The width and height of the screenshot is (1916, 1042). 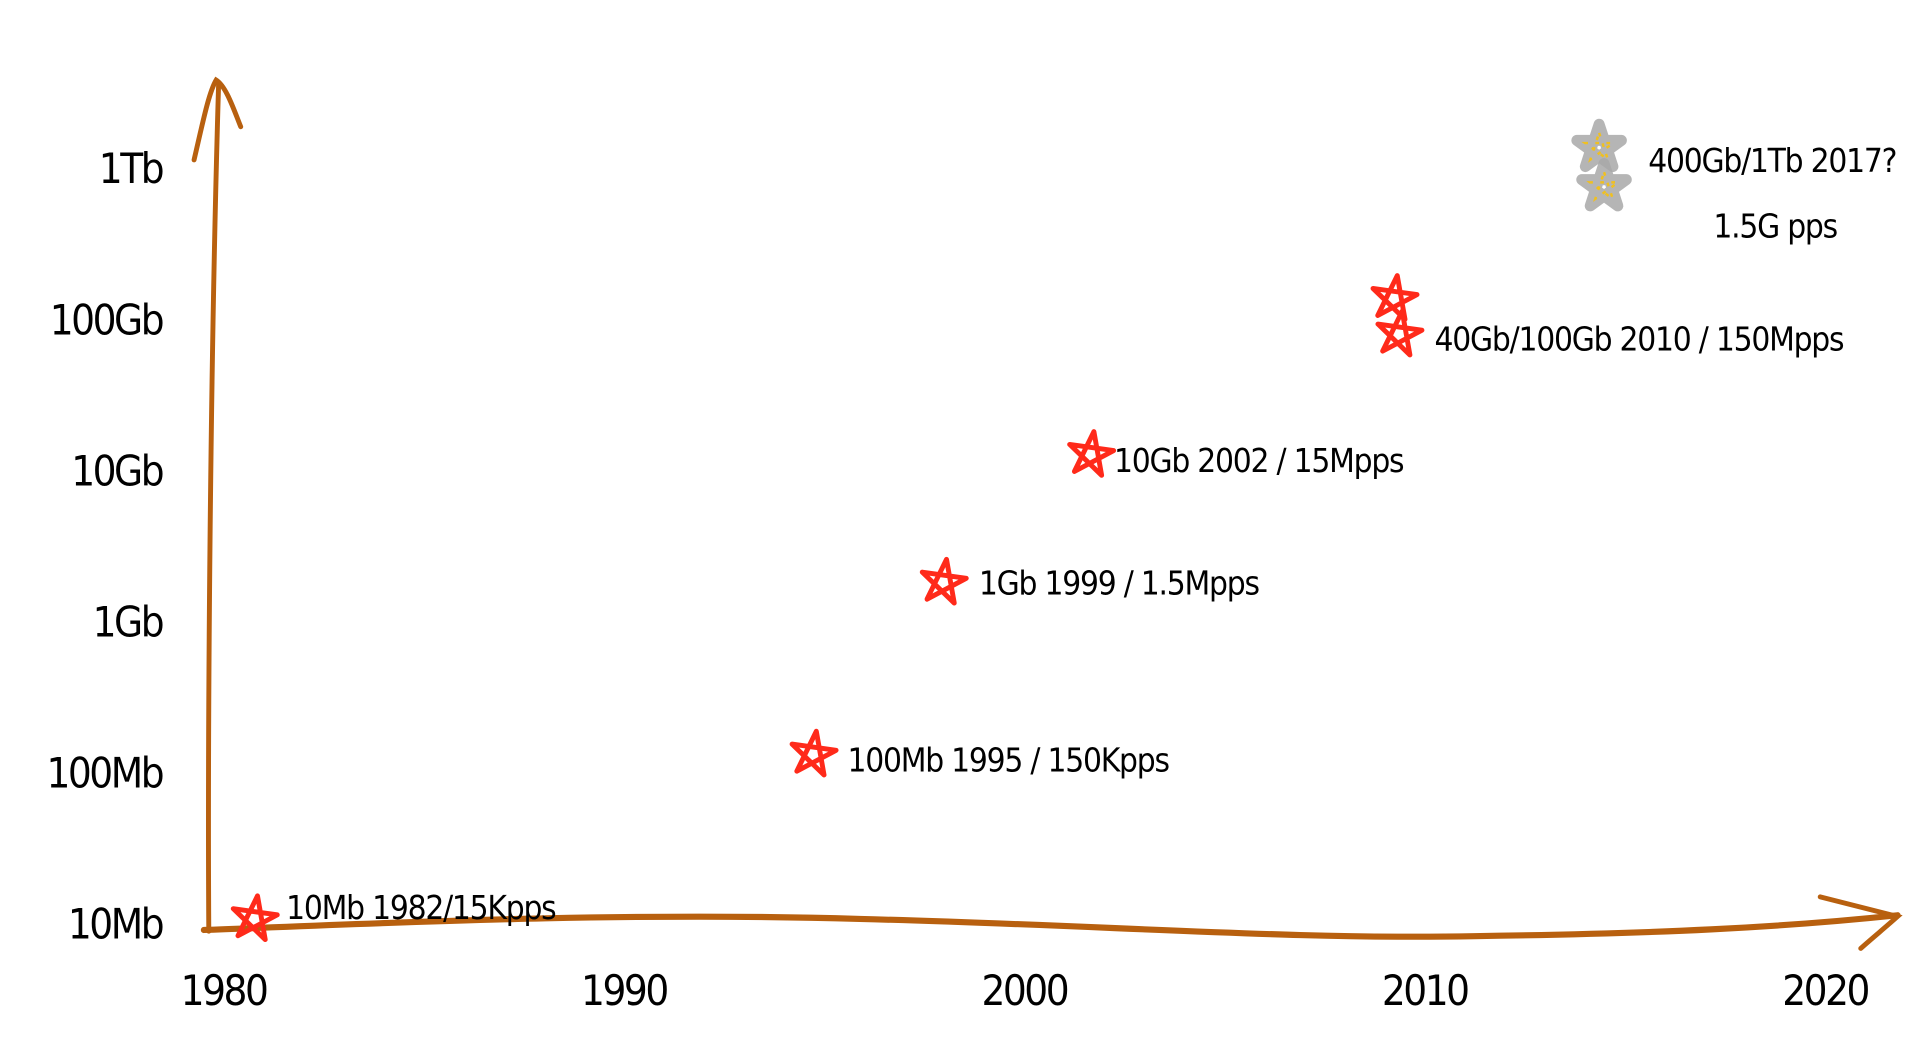 What do you see at coordinates (105, 546) in the screenshot?
I see `y-tick-labels: 10Mb 100Mb 1Gb 10Gb 100Gb 1Tb` at bounding box center [105, 546].